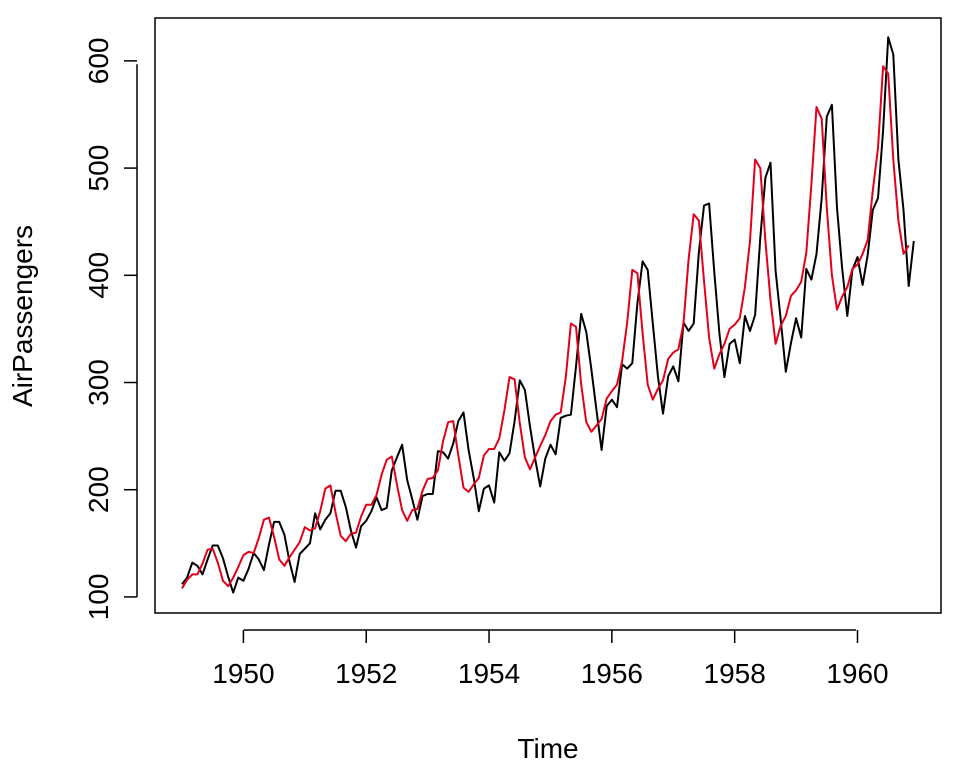 This screenshot has width=960, height=768. I want to click on x-tick-label: 1960, so click(857, 673).